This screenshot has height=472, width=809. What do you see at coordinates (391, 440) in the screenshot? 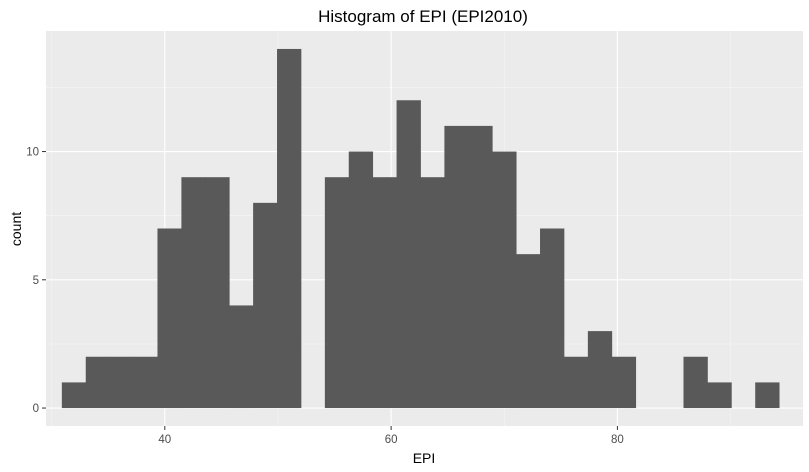
I see `x-tick-label: 60` at bounding box center [391, 440].